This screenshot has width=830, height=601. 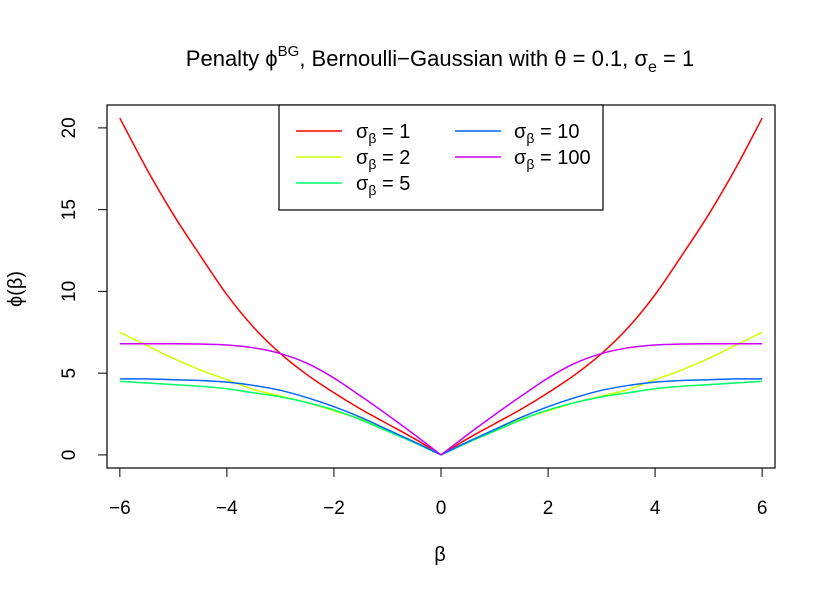 What do you see at coordinates (69, 373) in the screenshot?
I see `y-tick-label: 5` at bounding box center [69, 373].